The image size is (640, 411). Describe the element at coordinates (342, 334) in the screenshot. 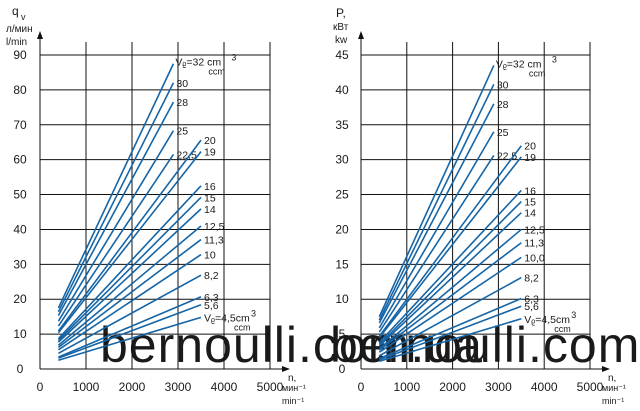

I see `y-tick-label: 5` at that location.